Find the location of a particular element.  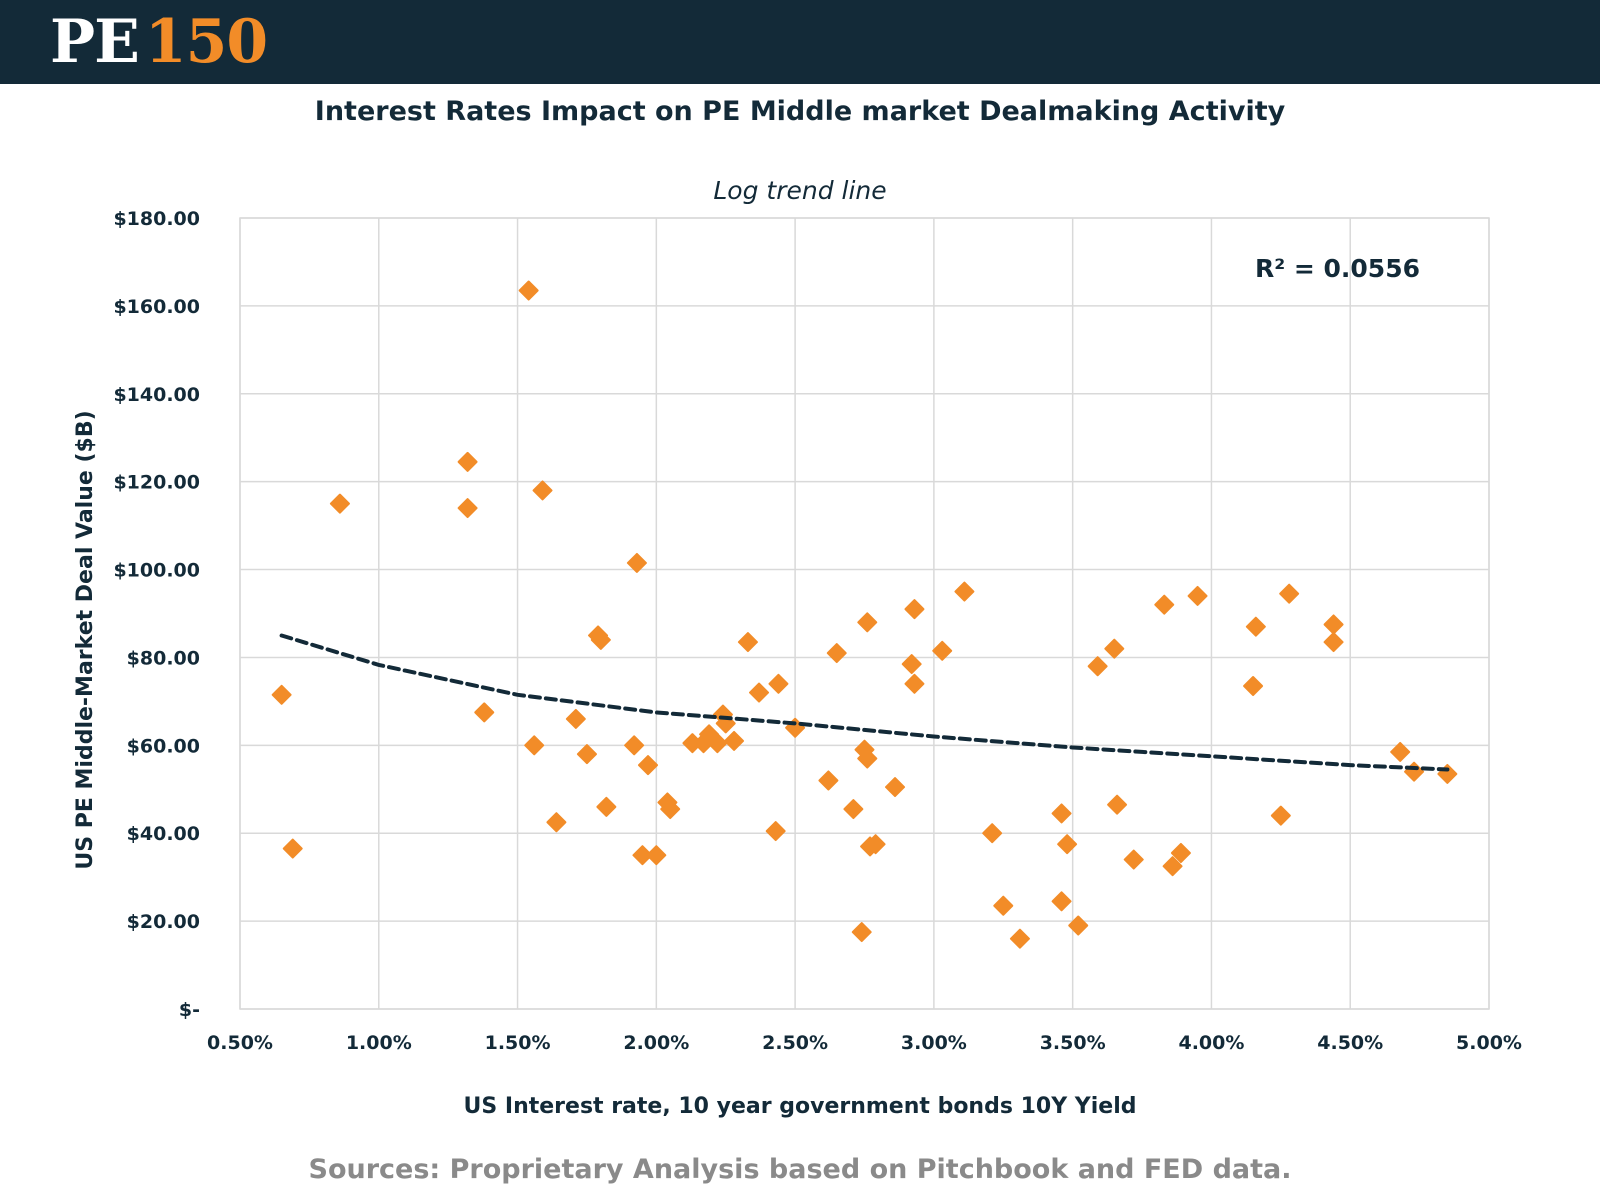

pe150-logo: PE 150 is located at coordinates (159, 42).